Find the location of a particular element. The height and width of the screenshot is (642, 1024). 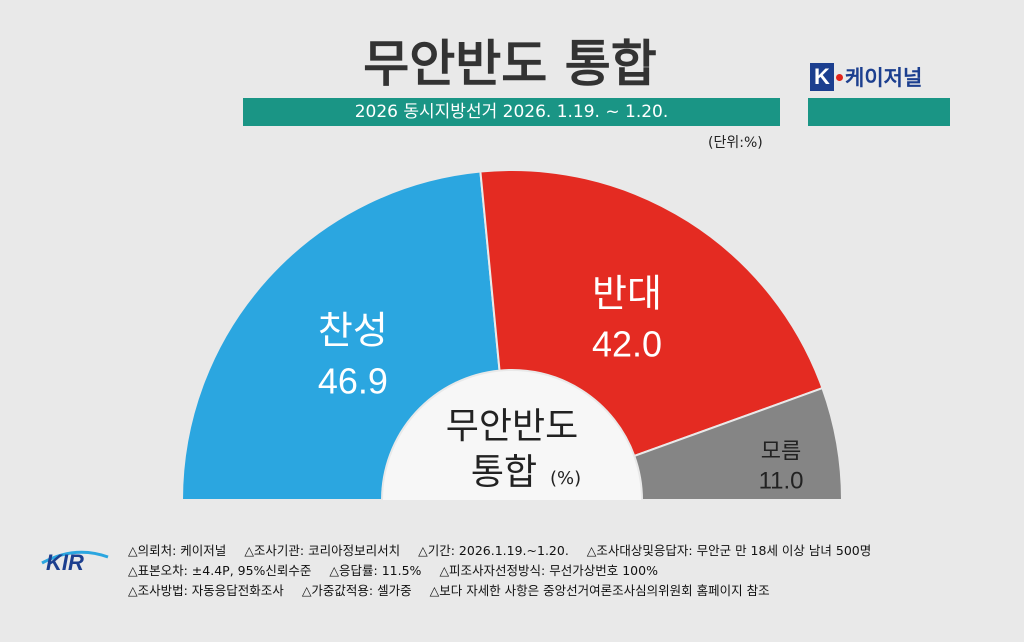

slice-label: 찬성 is located at coordinates (353, 330).